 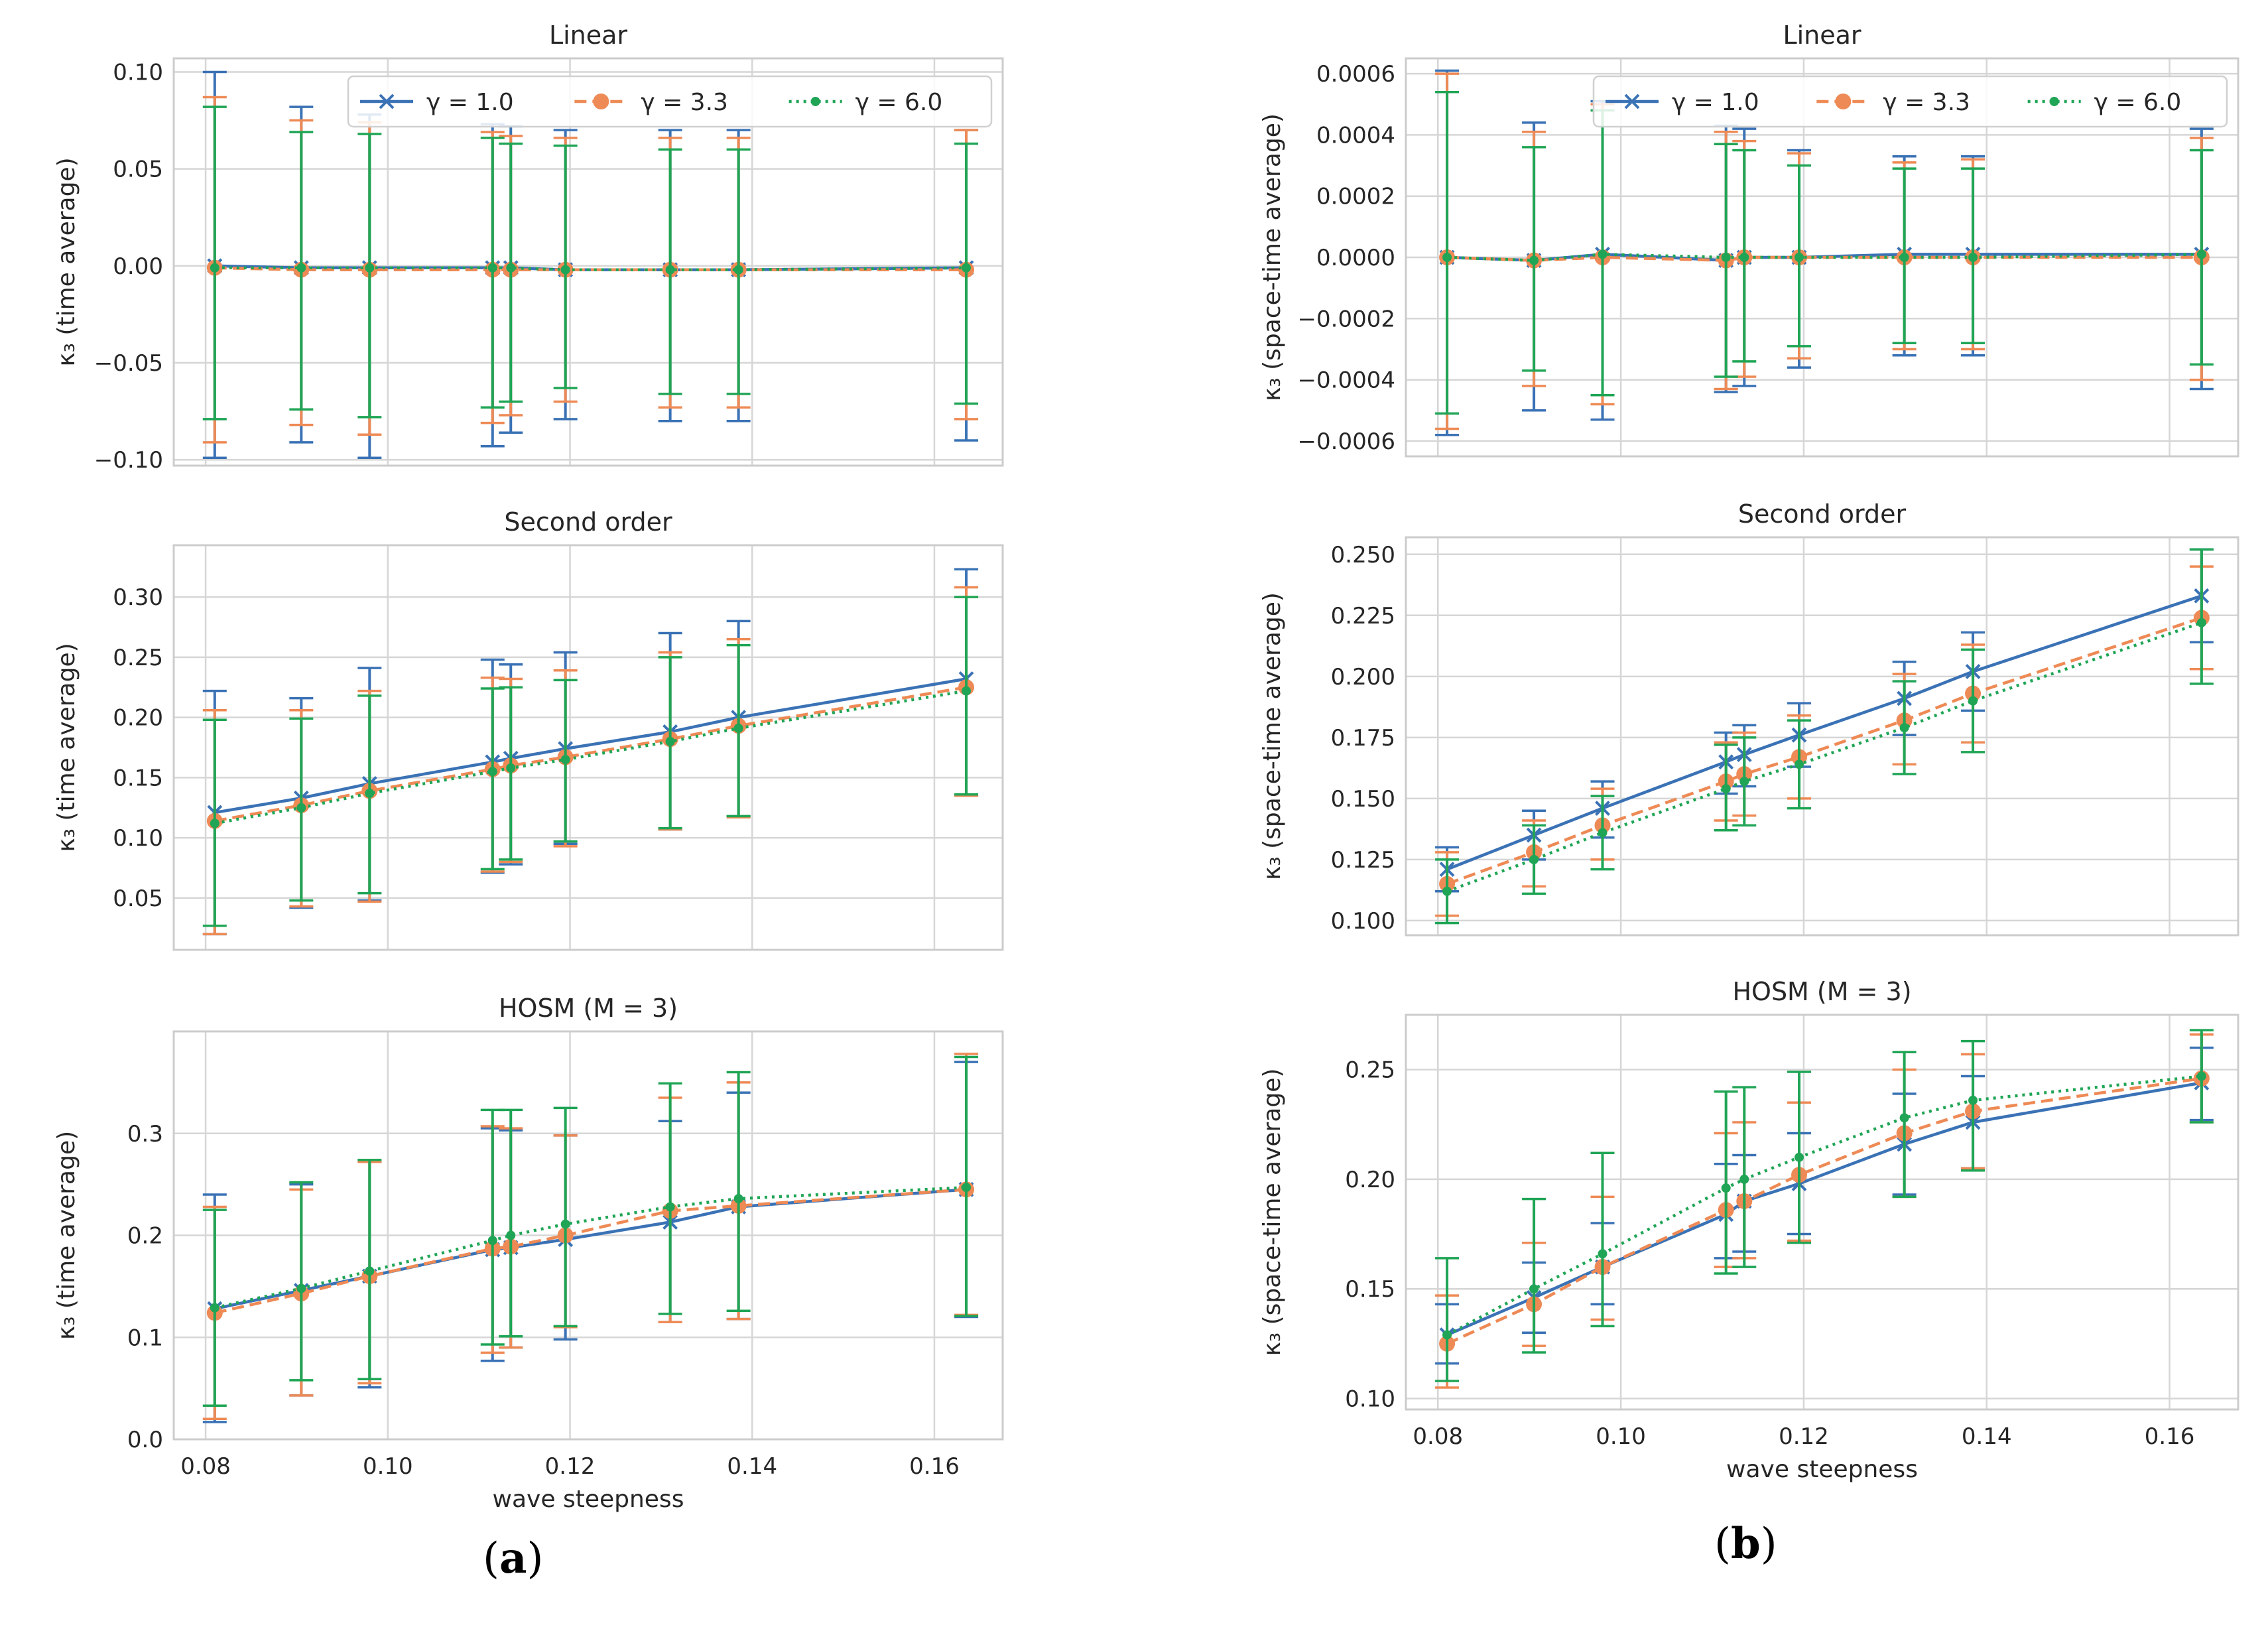 I want to click on y-tick-label: 0.0002, so click(x=1355, y=197).